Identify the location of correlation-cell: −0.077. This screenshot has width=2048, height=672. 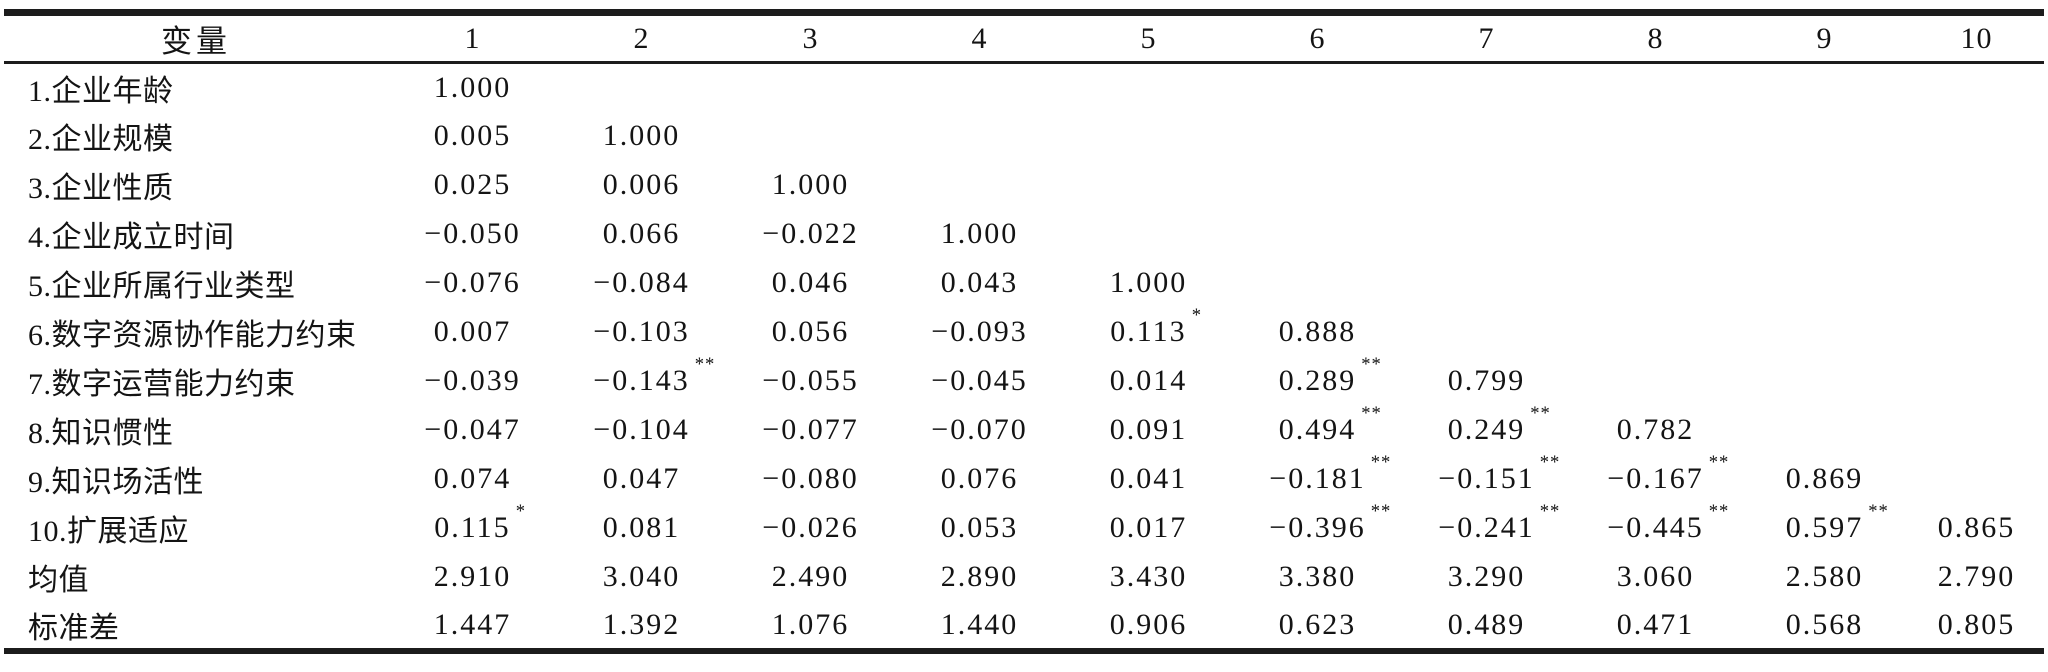
(810, 430).